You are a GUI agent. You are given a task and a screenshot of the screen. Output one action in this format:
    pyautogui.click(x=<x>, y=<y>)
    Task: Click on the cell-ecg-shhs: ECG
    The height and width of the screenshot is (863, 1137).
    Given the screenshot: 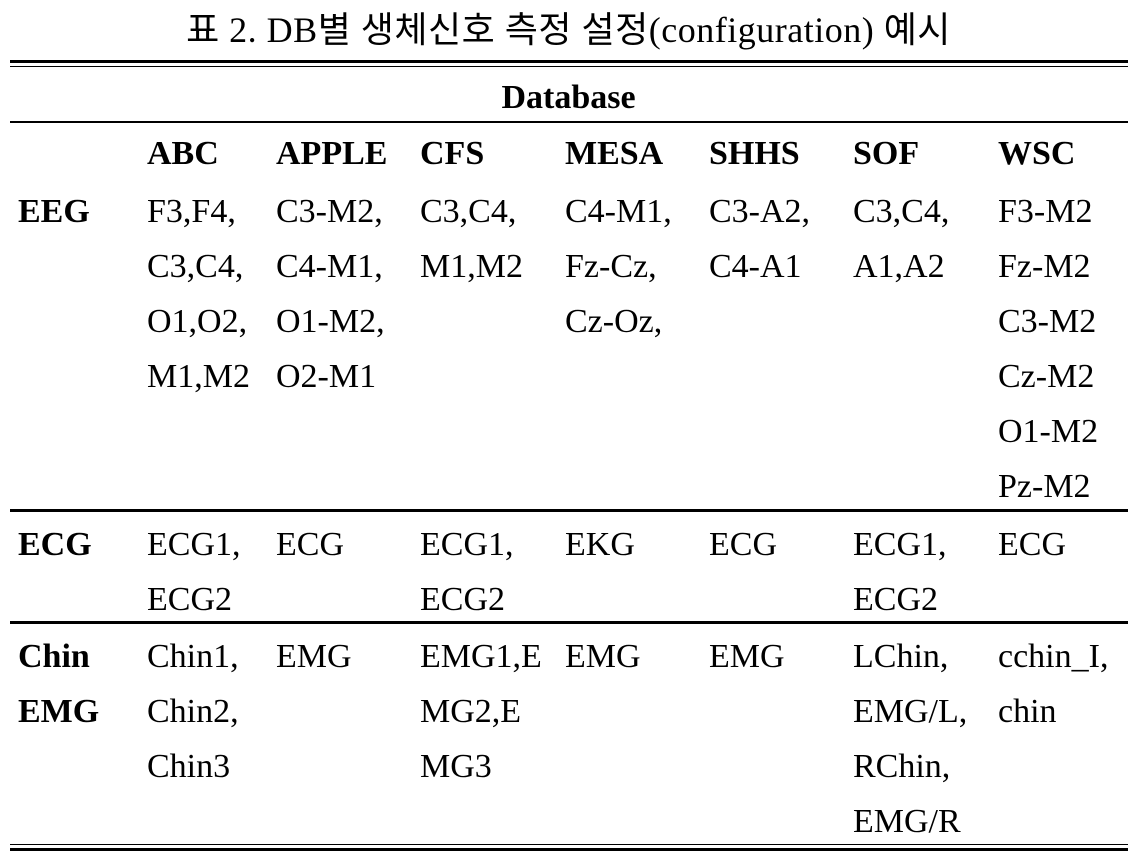 What is the action you would take?
    pyautogui.click(x=743, y=544)
    